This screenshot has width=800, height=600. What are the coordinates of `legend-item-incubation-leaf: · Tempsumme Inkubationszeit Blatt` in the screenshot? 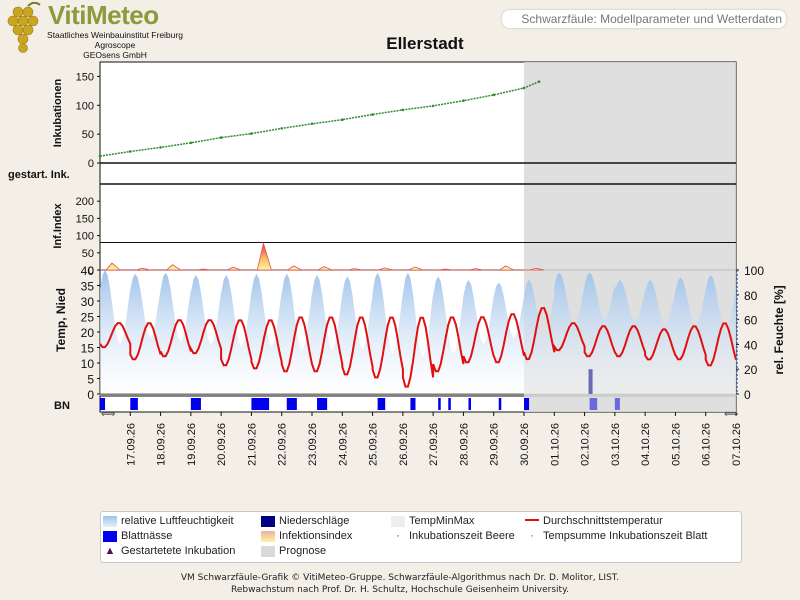 It's located at (616, 536).